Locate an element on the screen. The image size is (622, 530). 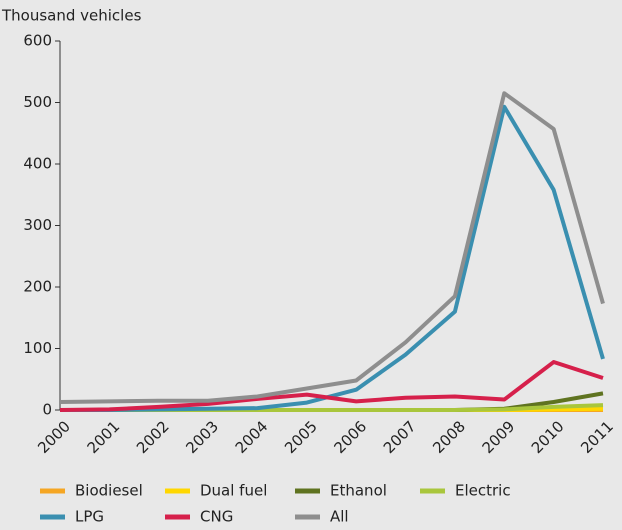
y-tick-label: 0 is located at coordinates (47, 410).